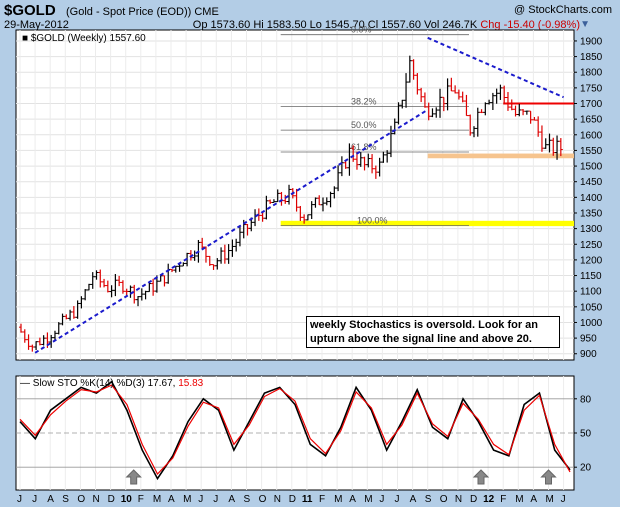 This screenshot has width=620, height=507. What do you see at coordinates (84, 38) in the screenshot?
I see `price-legend: ■ $GOLD (Weekly) 1557.60` at bounding box center [84, 38].